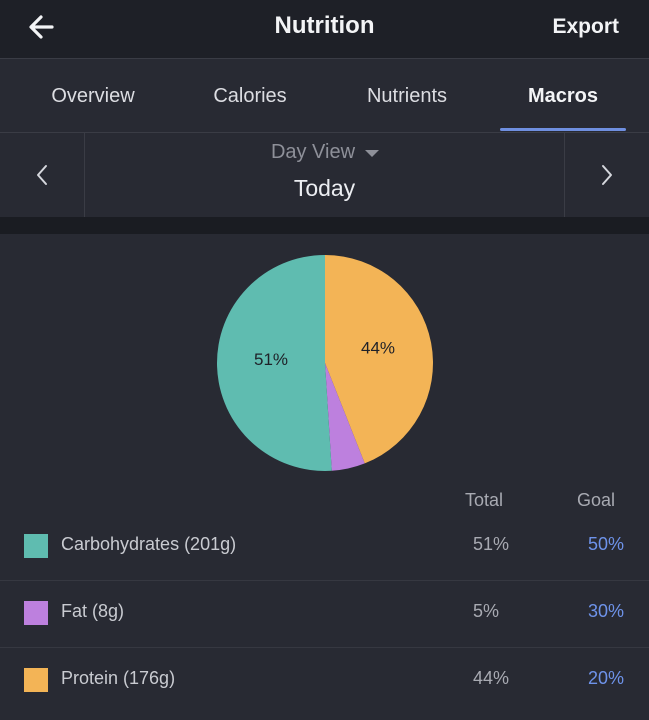  Describe the element at coordinates (379, 359) in the screenshot. I see `pie-slice-protein` at that location.